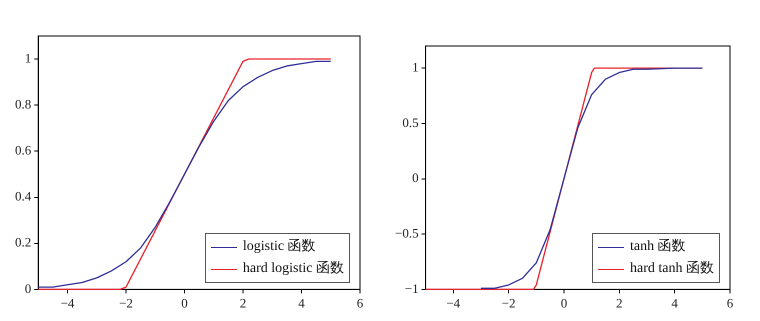 The width and height of the screenshot is (760, 321). Describe the element at coordinates (293, 269) in the screenshot. I see `legend-label: hard logistic 函数` at that location.